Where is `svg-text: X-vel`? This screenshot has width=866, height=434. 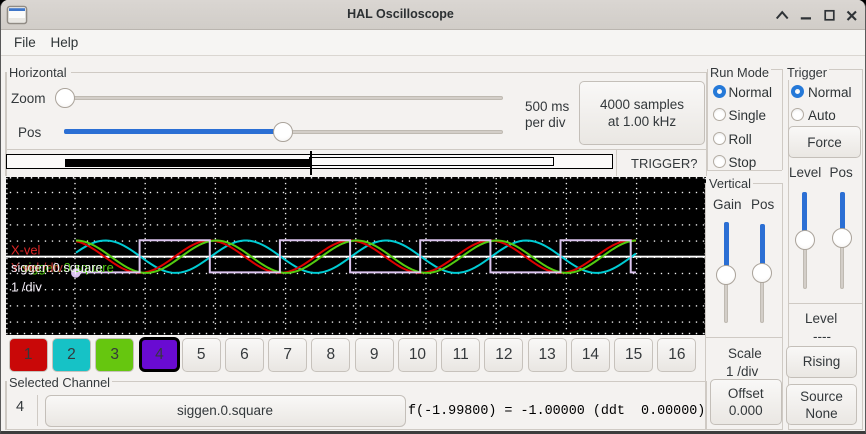
svg-text: X-vel is located at coordinates (25, 249).